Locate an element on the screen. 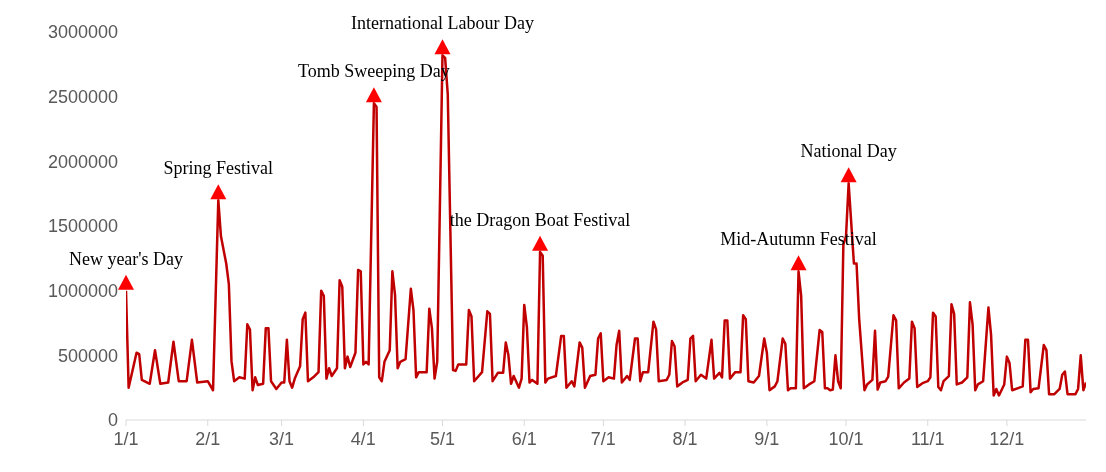  x-tick-label: 12/1 is located at coordinates (1007, 438).